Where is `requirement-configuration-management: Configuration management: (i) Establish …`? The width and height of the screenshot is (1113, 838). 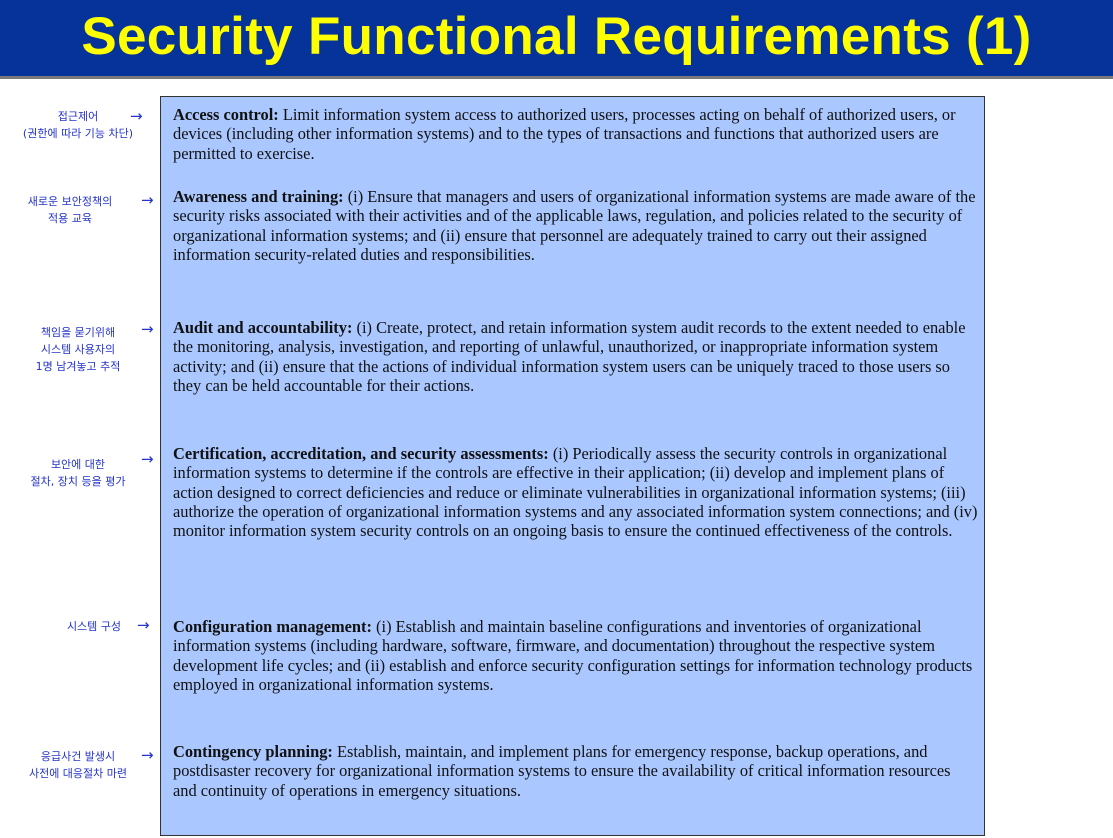
requirement-configuration-management: Configuration management: (i) Establish … is located at coordinates (575, 655).